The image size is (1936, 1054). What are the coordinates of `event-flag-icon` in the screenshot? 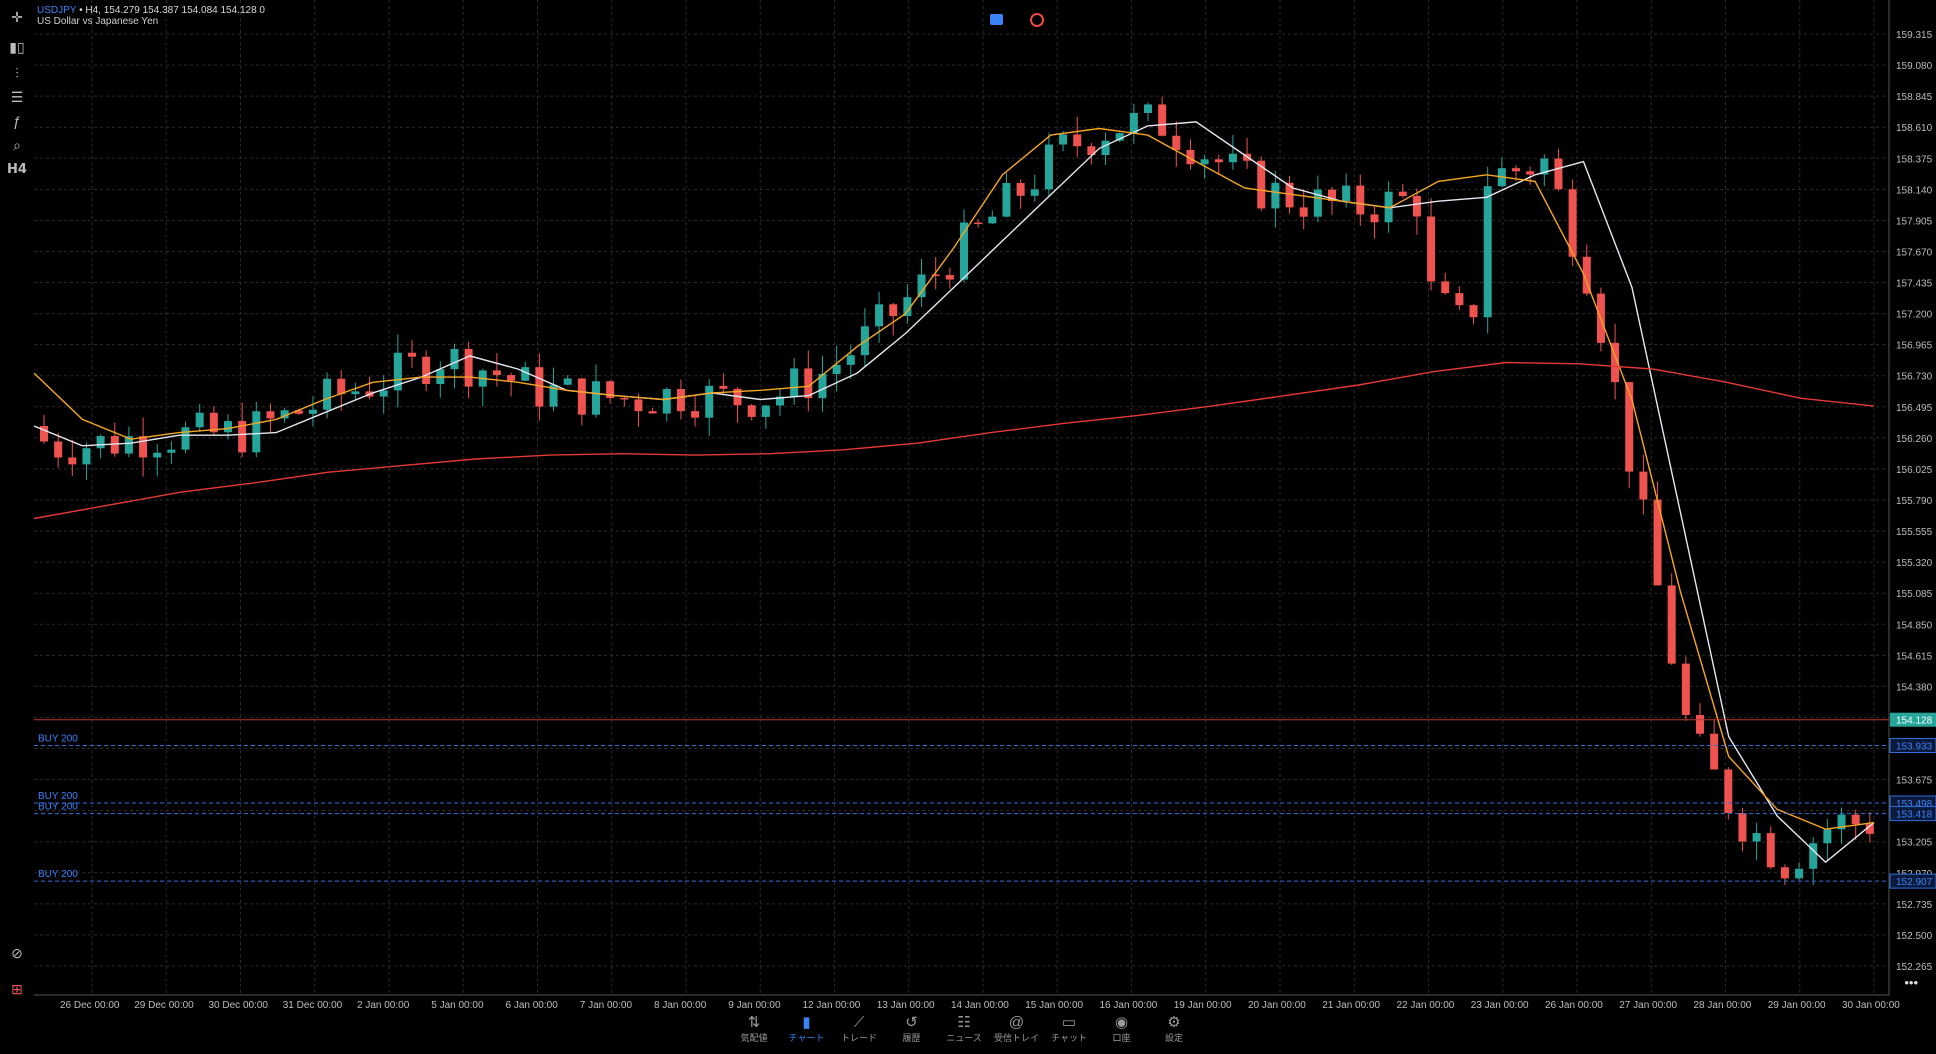 It's located at (996, 19).